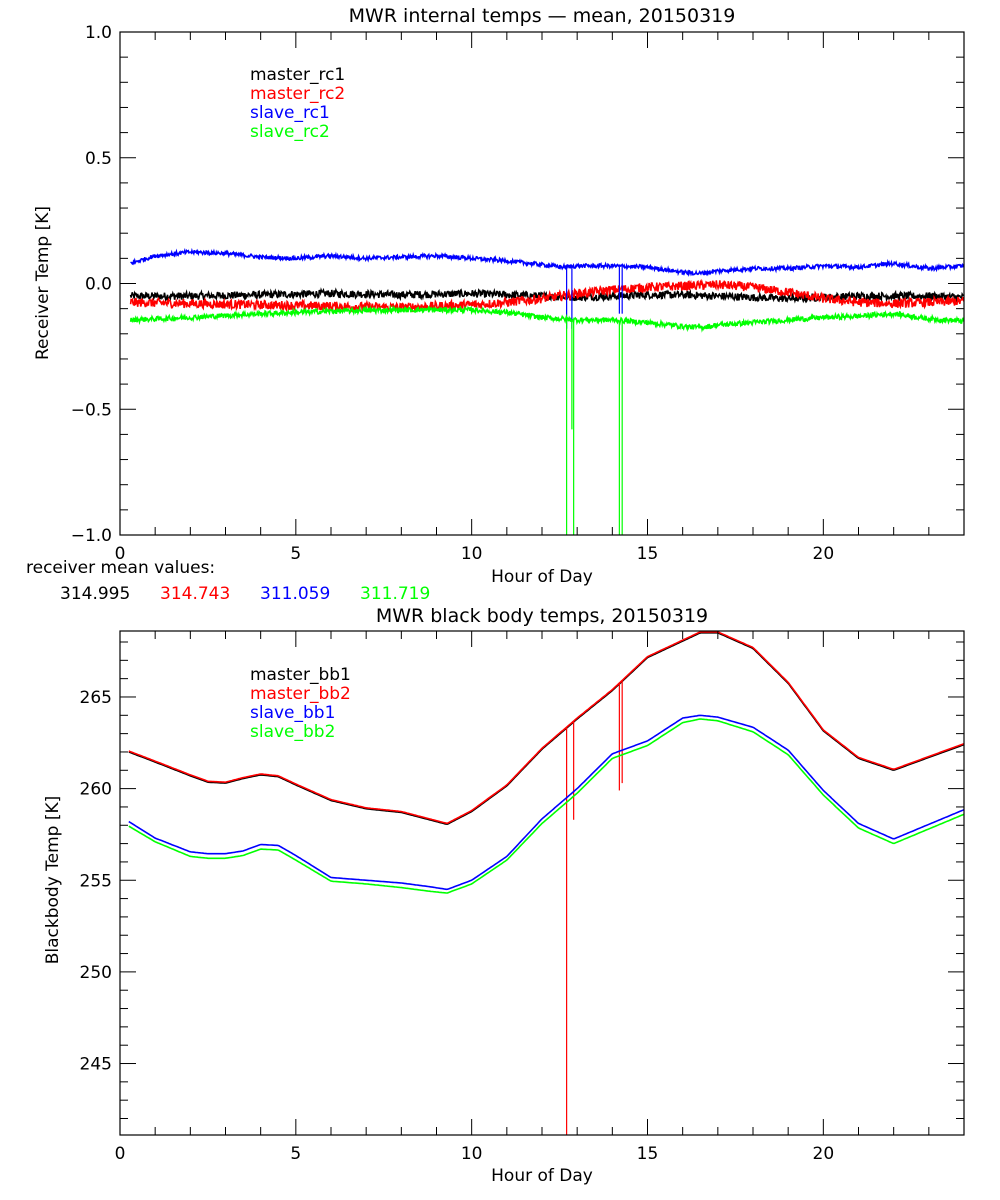  I want to click on series-slave_bb2, so click(546, 806).